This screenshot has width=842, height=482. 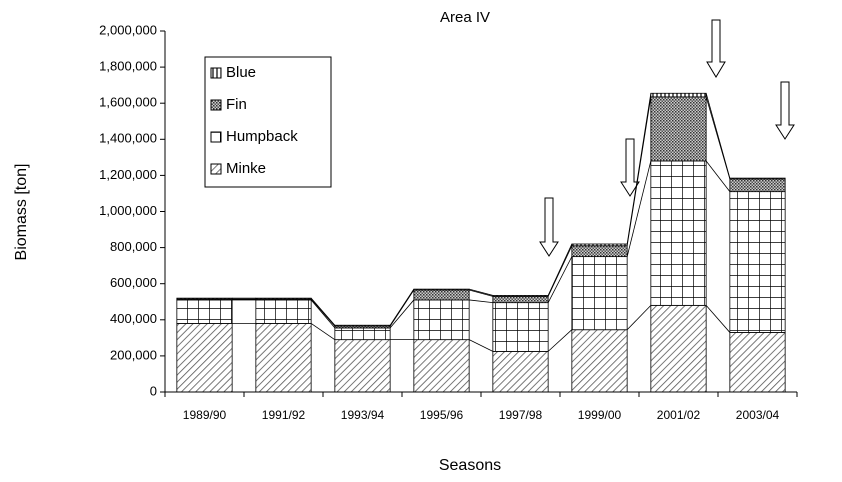 I want to click on y-tick-label: 200,000, so click(x=133, y=354).